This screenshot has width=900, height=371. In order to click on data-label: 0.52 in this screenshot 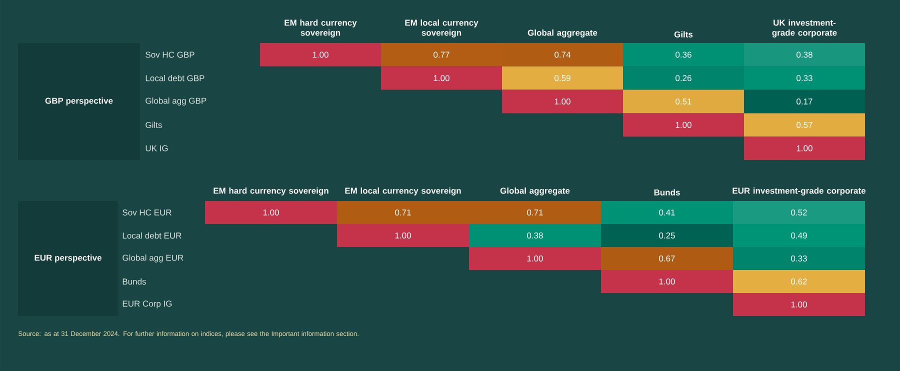, I will do `click(799, 212)`.